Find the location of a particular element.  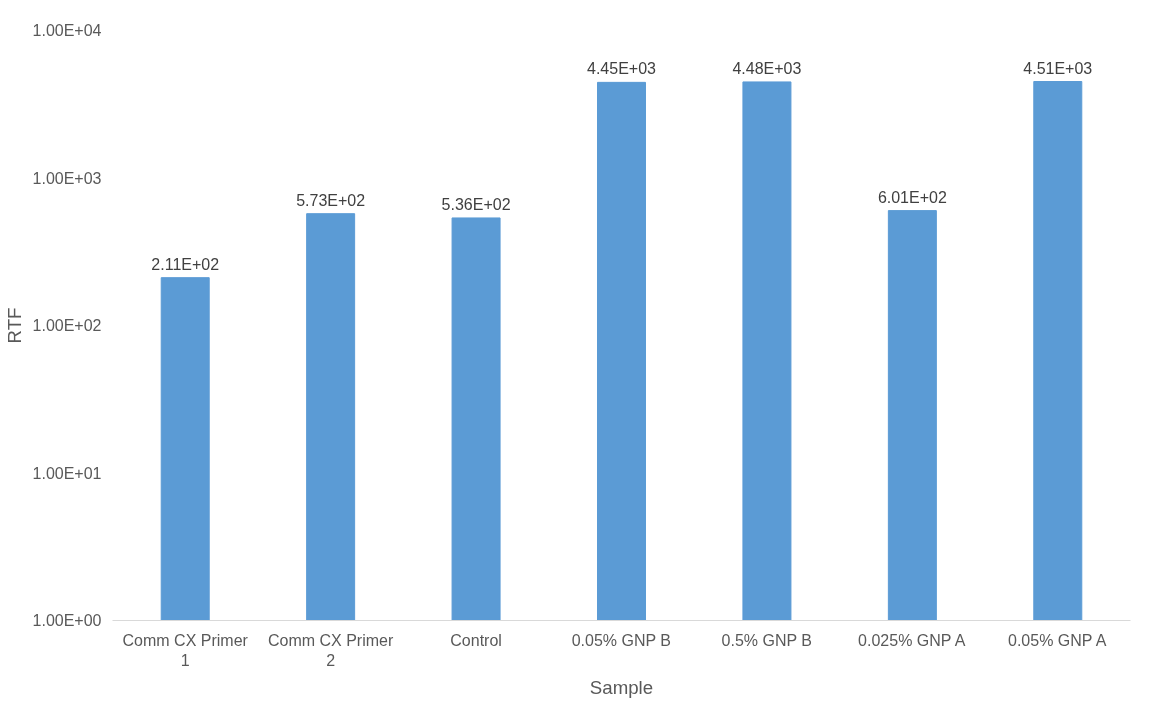

x-tick-label: 0.5% GNP B is located at coordinates (766, 640).